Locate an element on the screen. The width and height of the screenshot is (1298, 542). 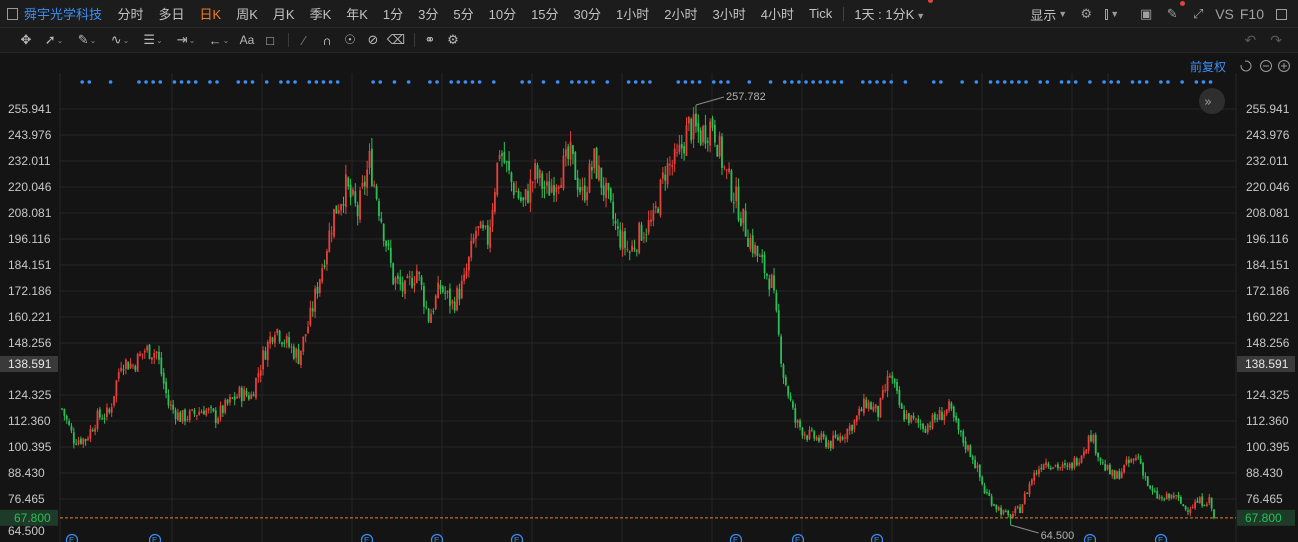
tab-1min: 1分 is located at coordinates (393, 14).